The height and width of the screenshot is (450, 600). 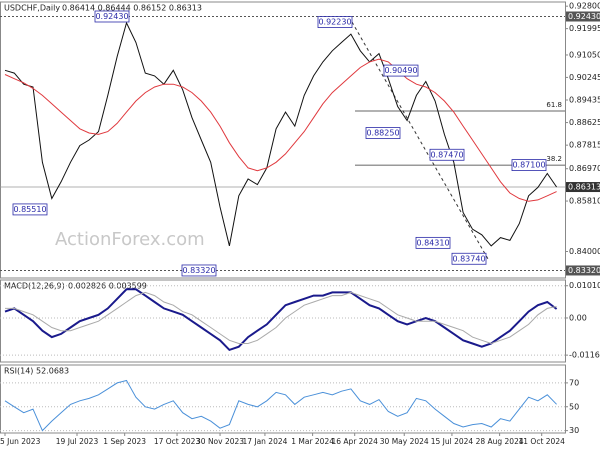 I want to click on fib-label: 38.2, so click(x=554, y=159).